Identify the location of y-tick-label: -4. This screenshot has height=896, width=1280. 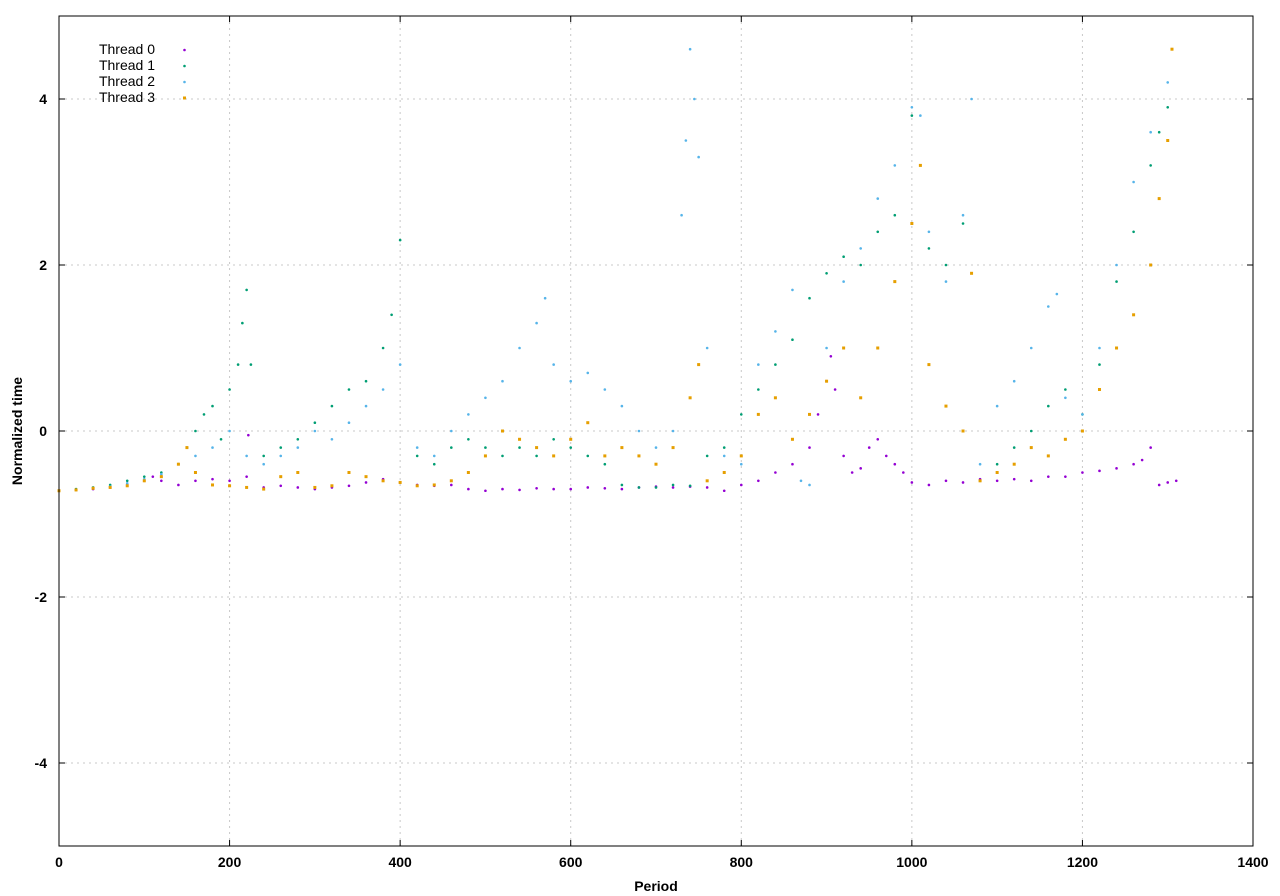
(41, 763).